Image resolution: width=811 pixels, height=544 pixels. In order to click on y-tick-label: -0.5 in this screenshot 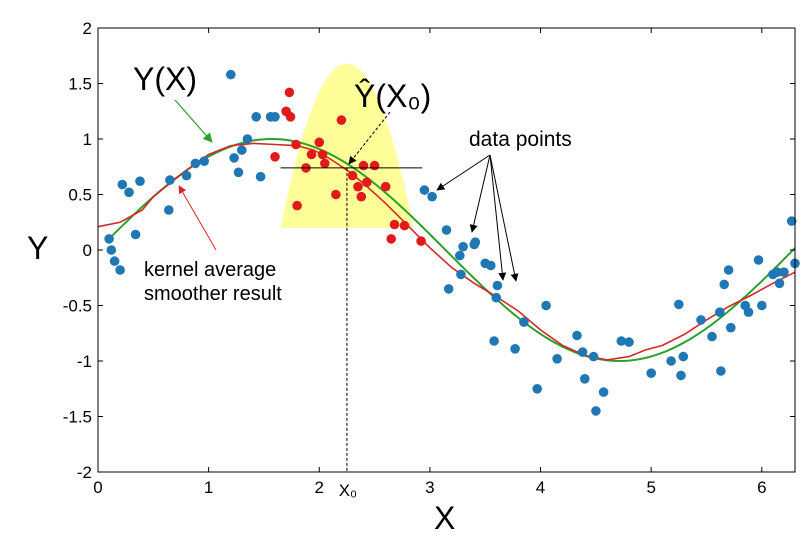, I will do `click(77, 306)`.